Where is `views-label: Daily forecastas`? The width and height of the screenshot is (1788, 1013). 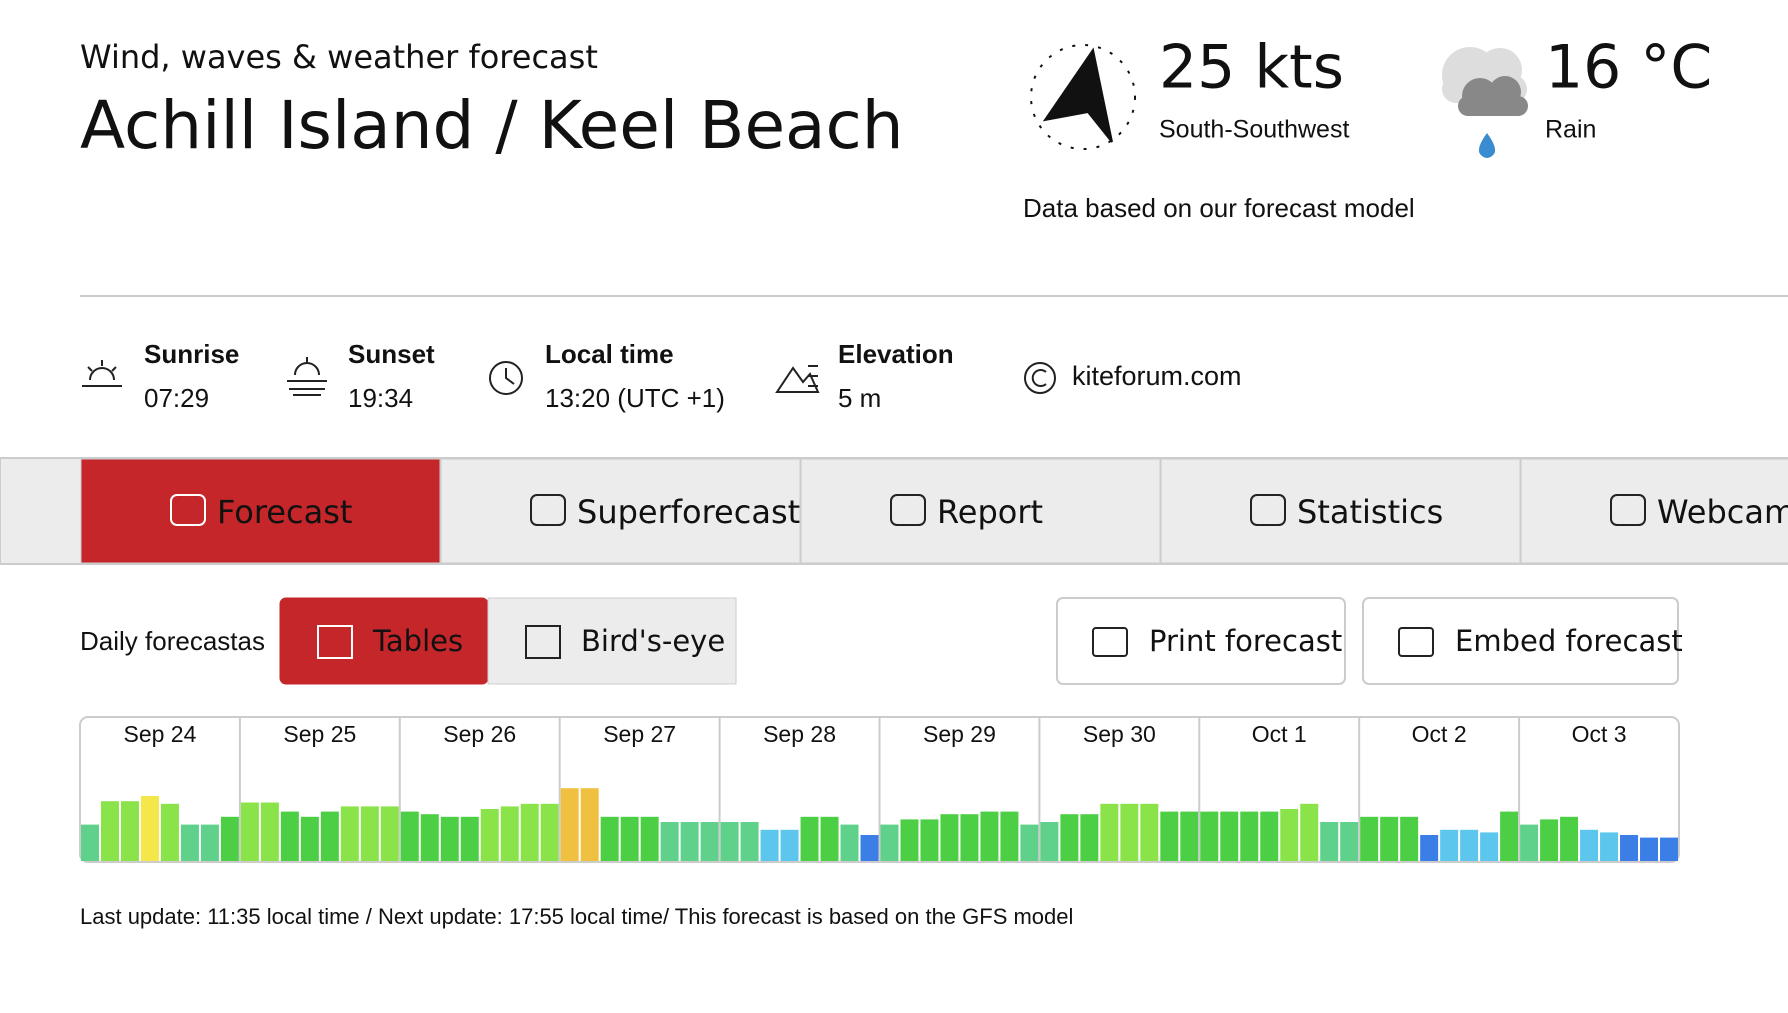 views-label: Daily forecastas is located at coordinates (172, 641).